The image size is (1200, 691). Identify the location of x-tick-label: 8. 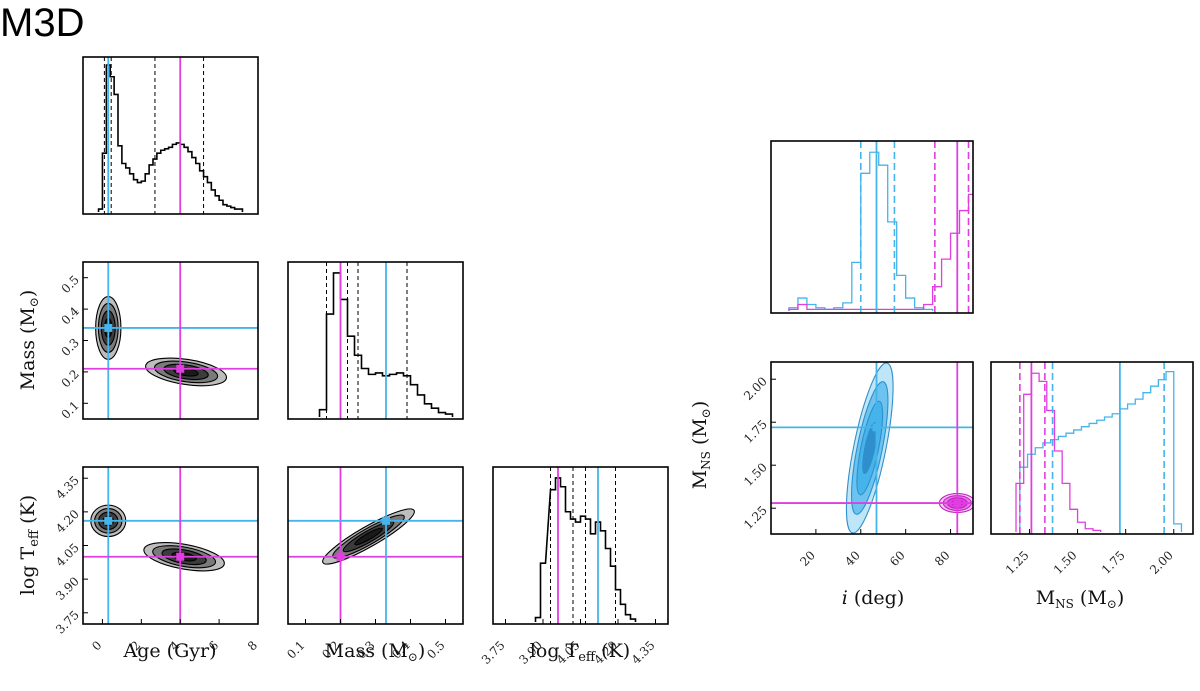
(252, 645).